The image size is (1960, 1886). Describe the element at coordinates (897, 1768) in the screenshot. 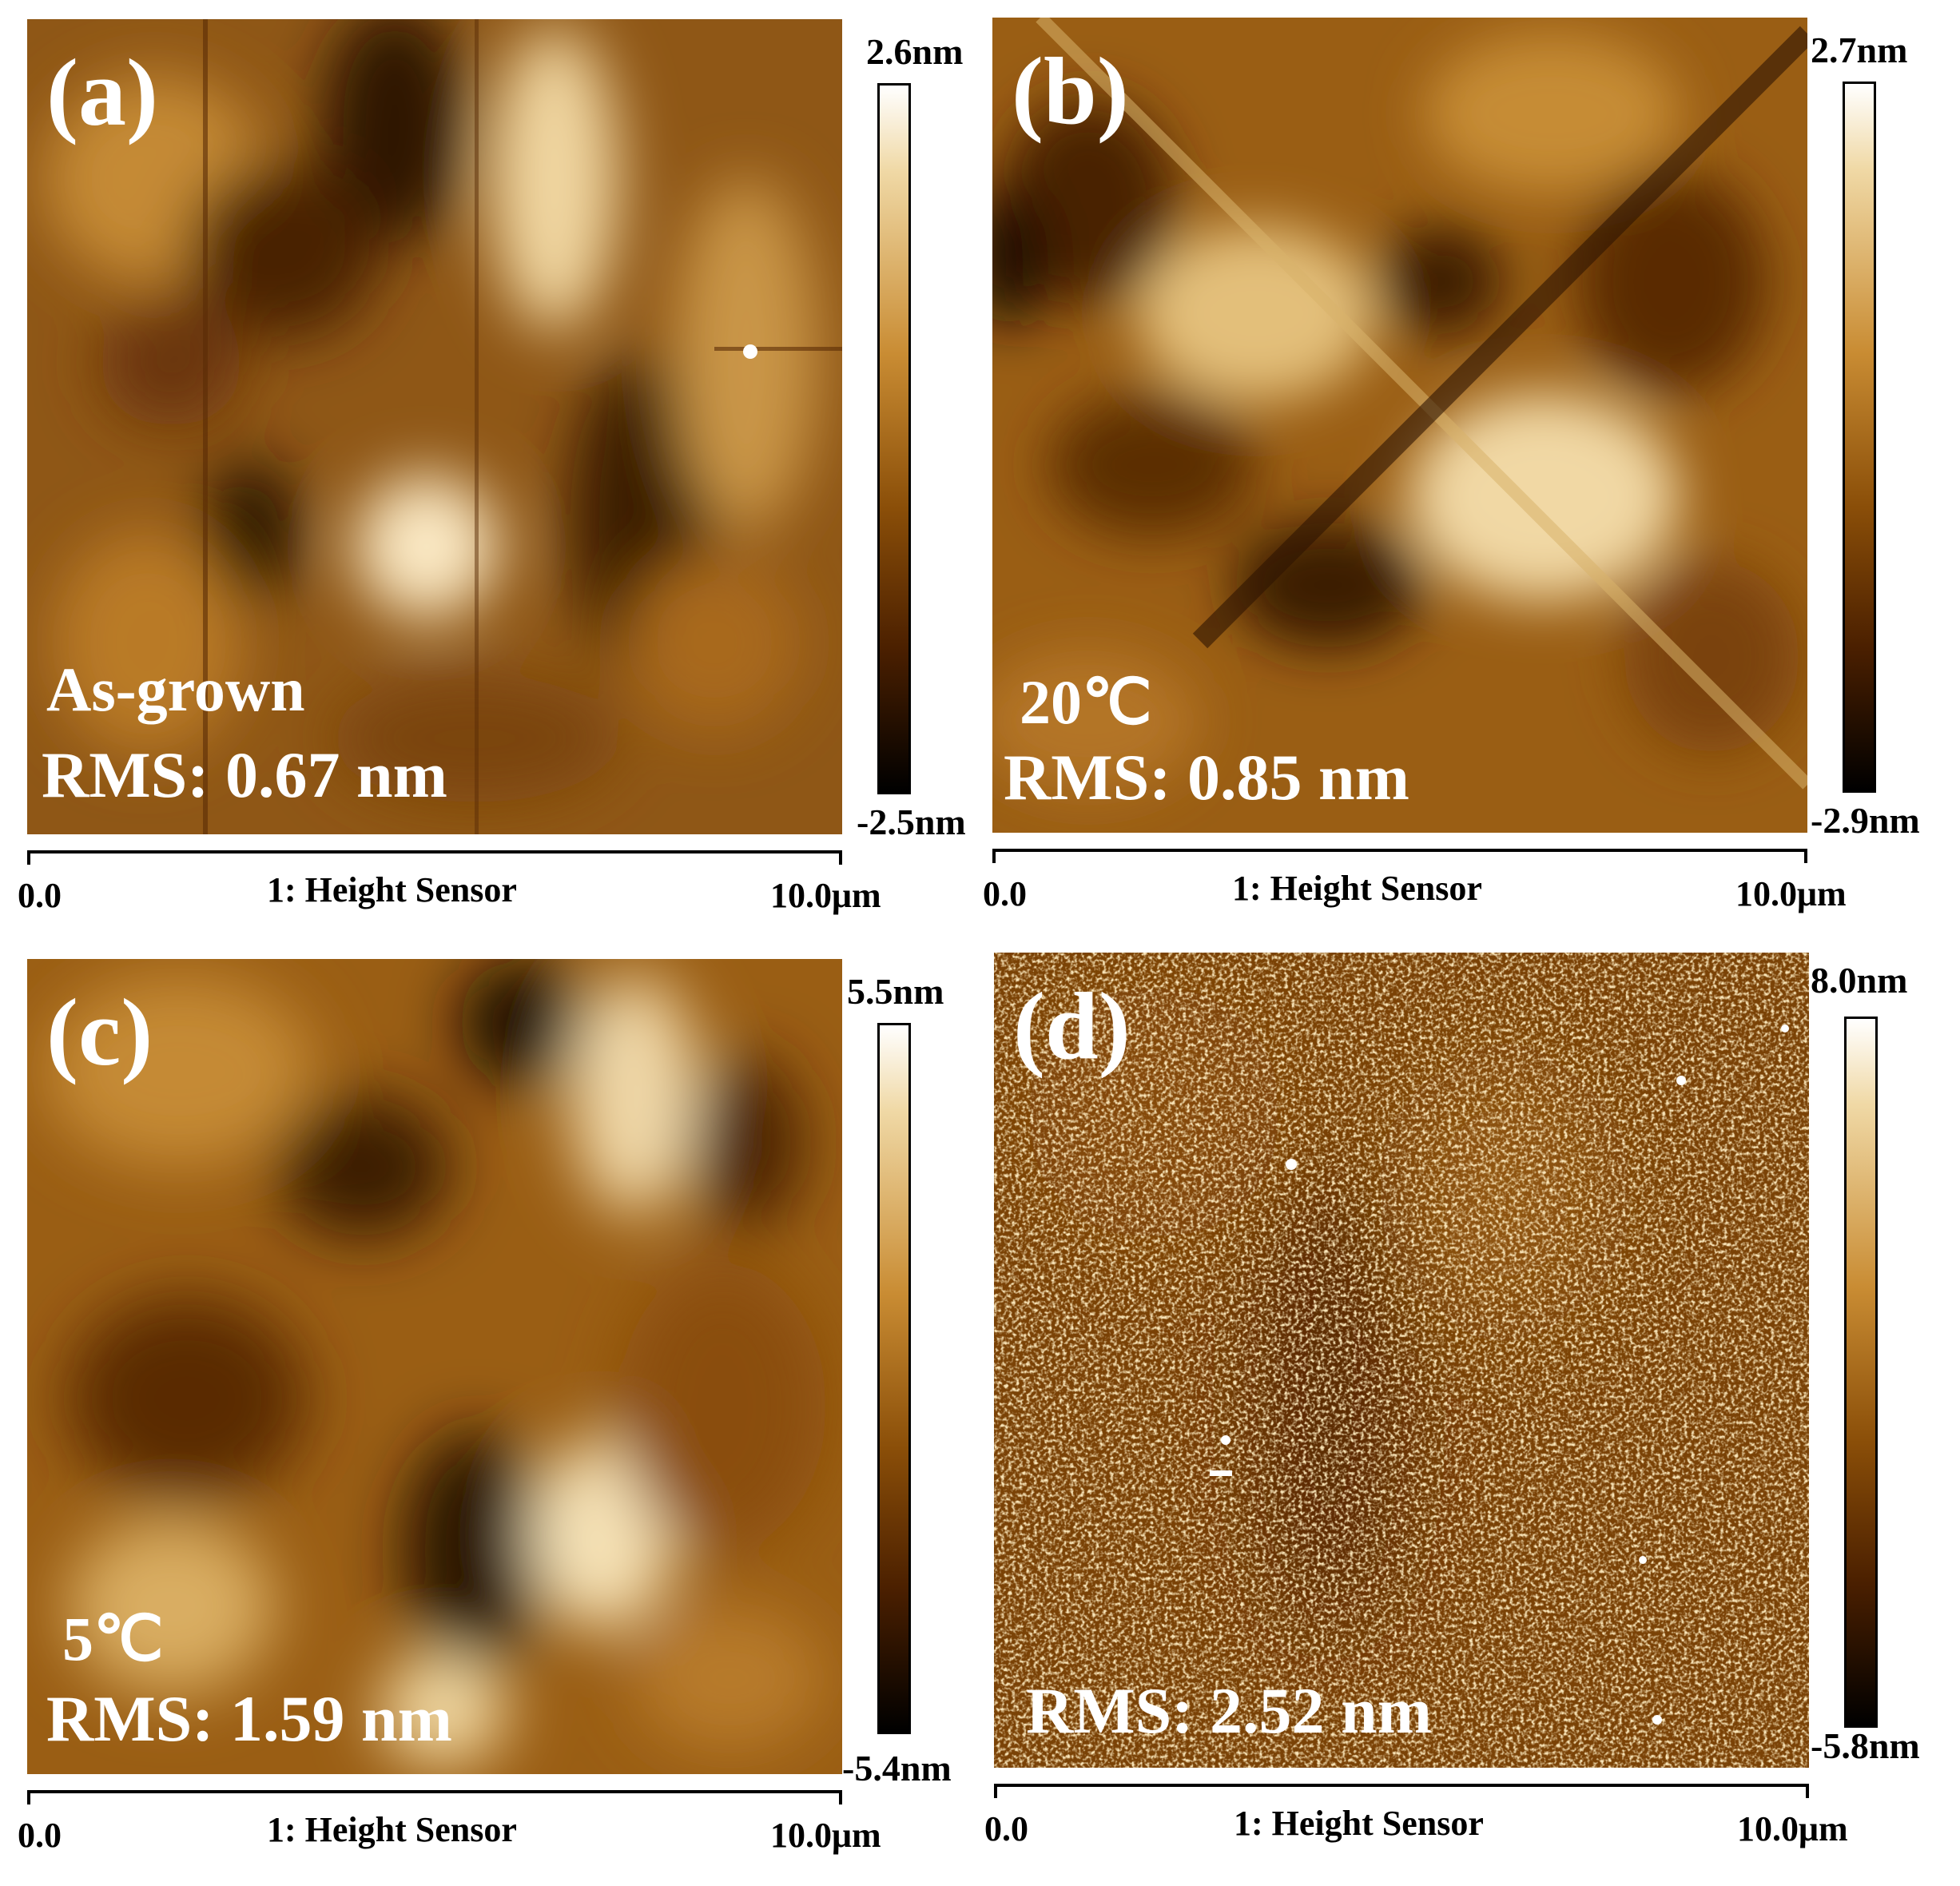

I see `colorbar-min-label: -5.4nm` at that location.